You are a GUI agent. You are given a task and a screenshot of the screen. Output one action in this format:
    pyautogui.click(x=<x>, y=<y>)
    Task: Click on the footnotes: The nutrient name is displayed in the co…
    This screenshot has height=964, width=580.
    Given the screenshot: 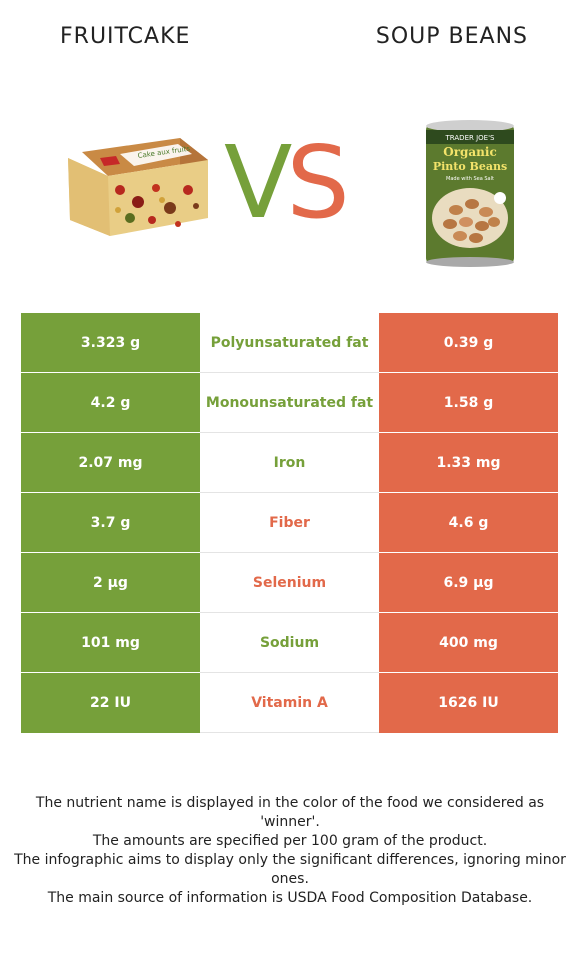 What is the action you would take?
    pyautogui.click(x=290, y=851)
    